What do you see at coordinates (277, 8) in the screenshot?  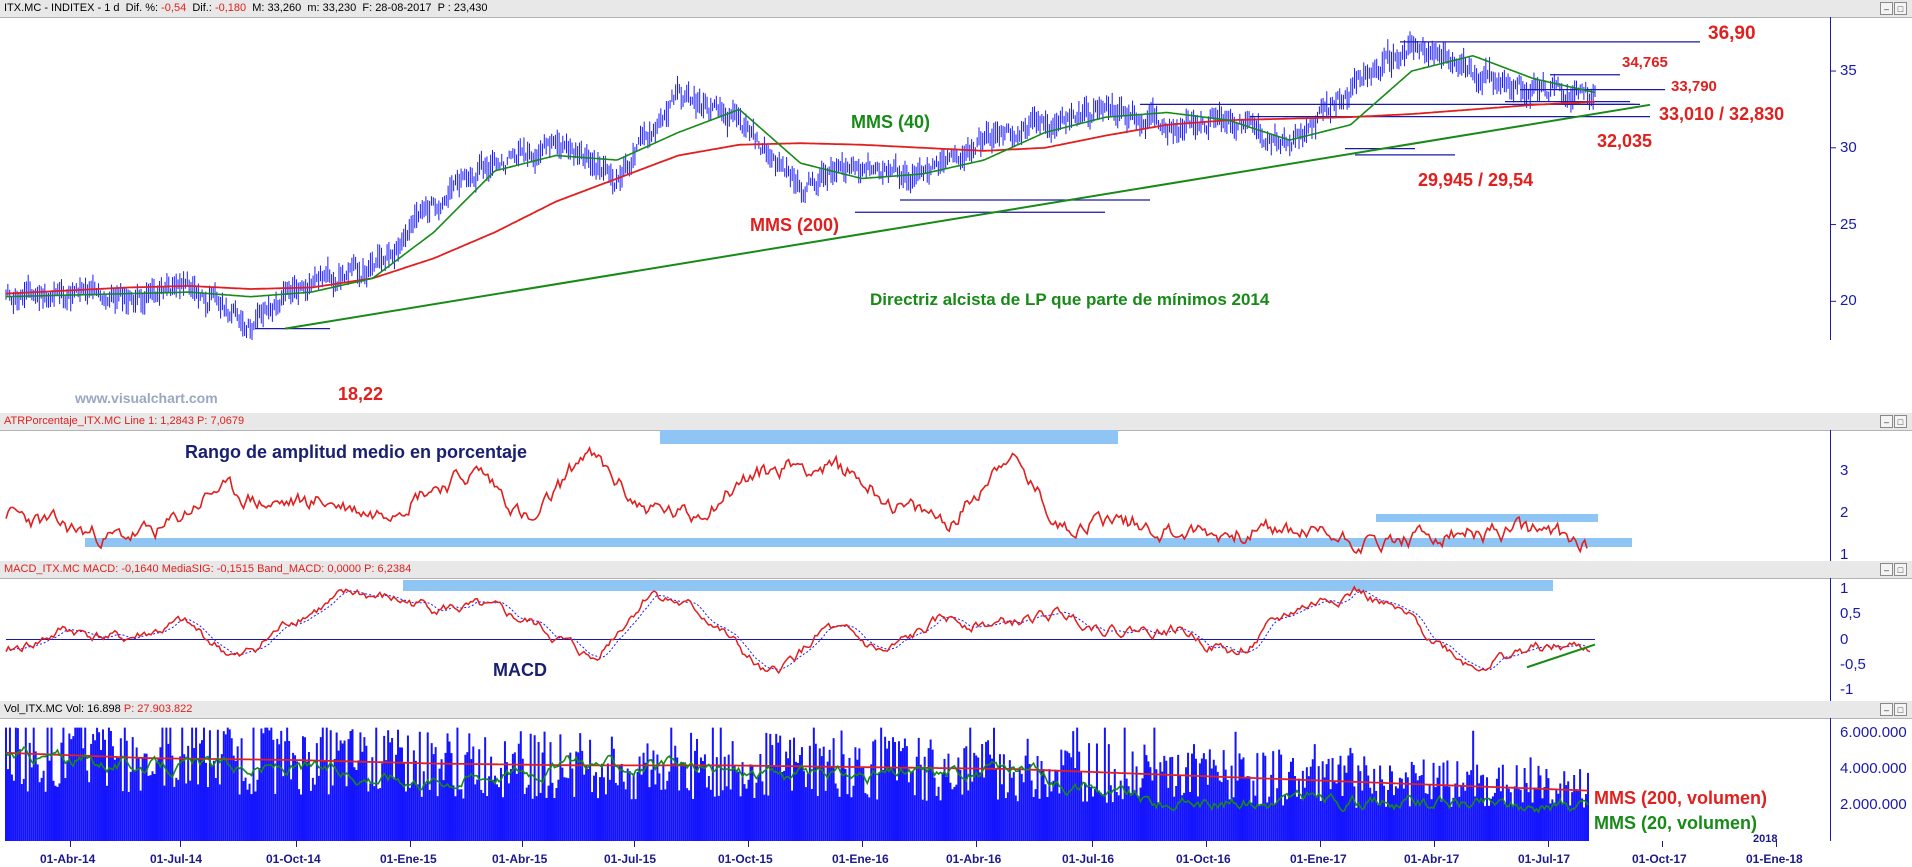 I see `max-value: M: 33,260` at bounding box center [277, 8].